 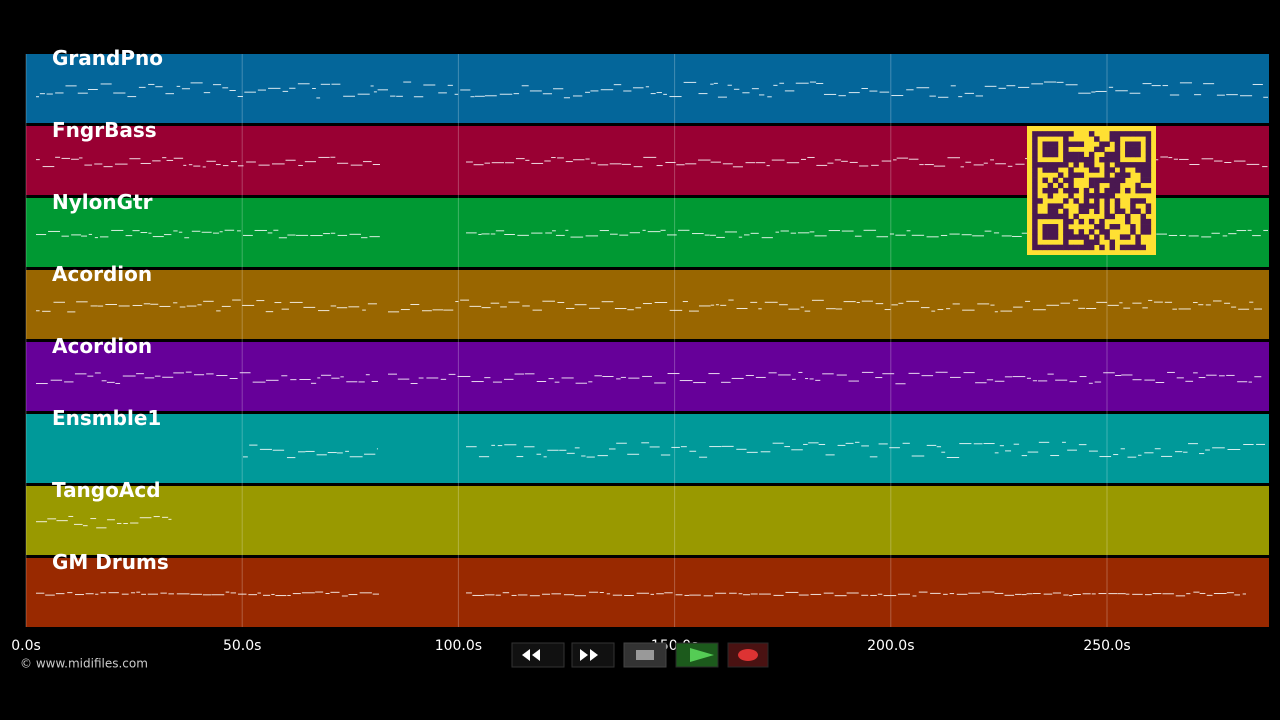 I want to click on time-label: 250.0s, so click(x=1106, y=646).